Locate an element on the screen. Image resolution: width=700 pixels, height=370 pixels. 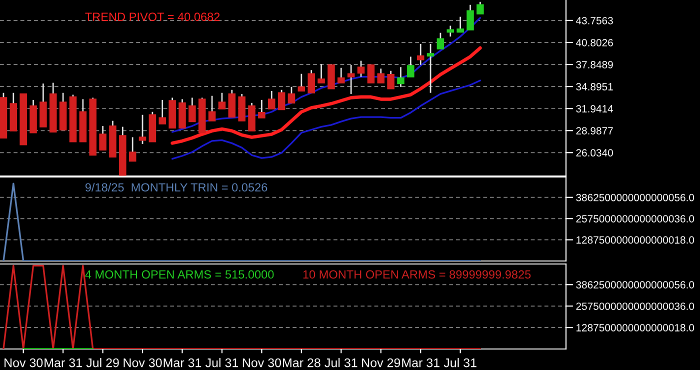
y-tick-label: 26.0340 is located at coordinates (594, 153).